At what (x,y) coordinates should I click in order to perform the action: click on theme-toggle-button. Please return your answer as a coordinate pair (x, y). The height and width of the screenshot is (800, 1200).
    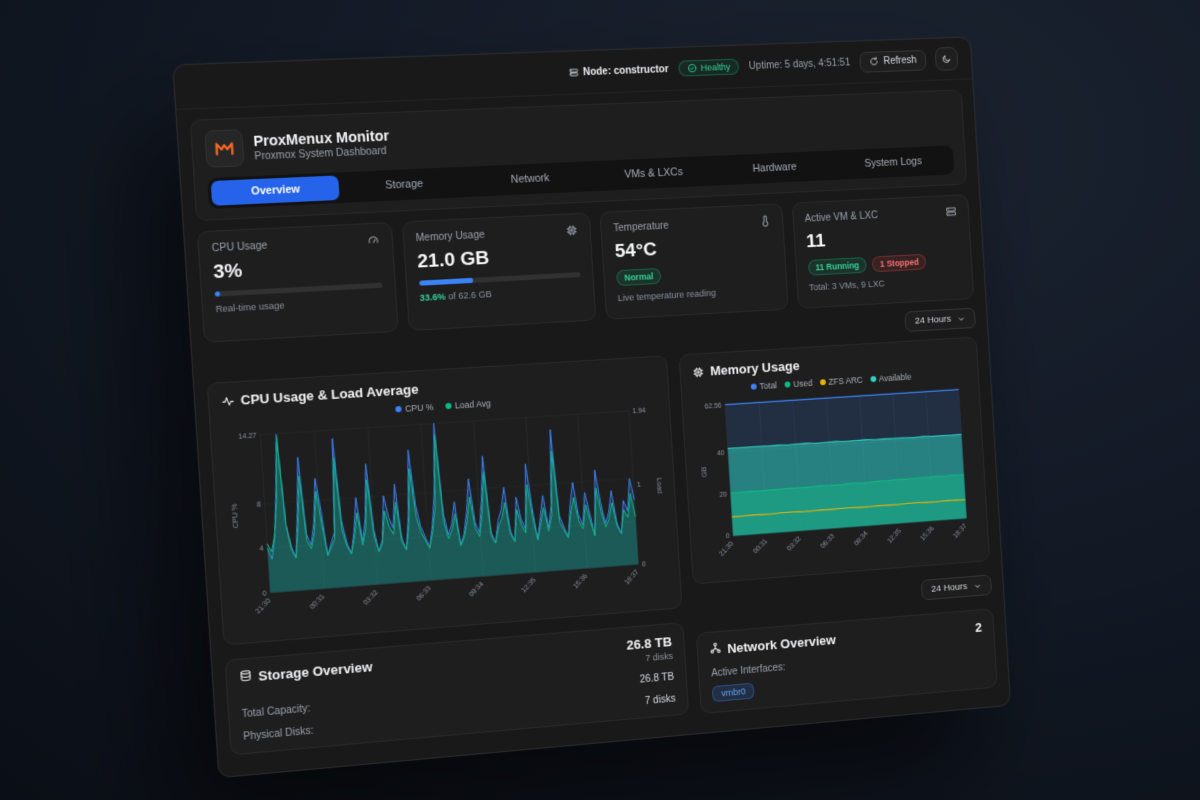
    Looking at the image, I should click on (946, 58).